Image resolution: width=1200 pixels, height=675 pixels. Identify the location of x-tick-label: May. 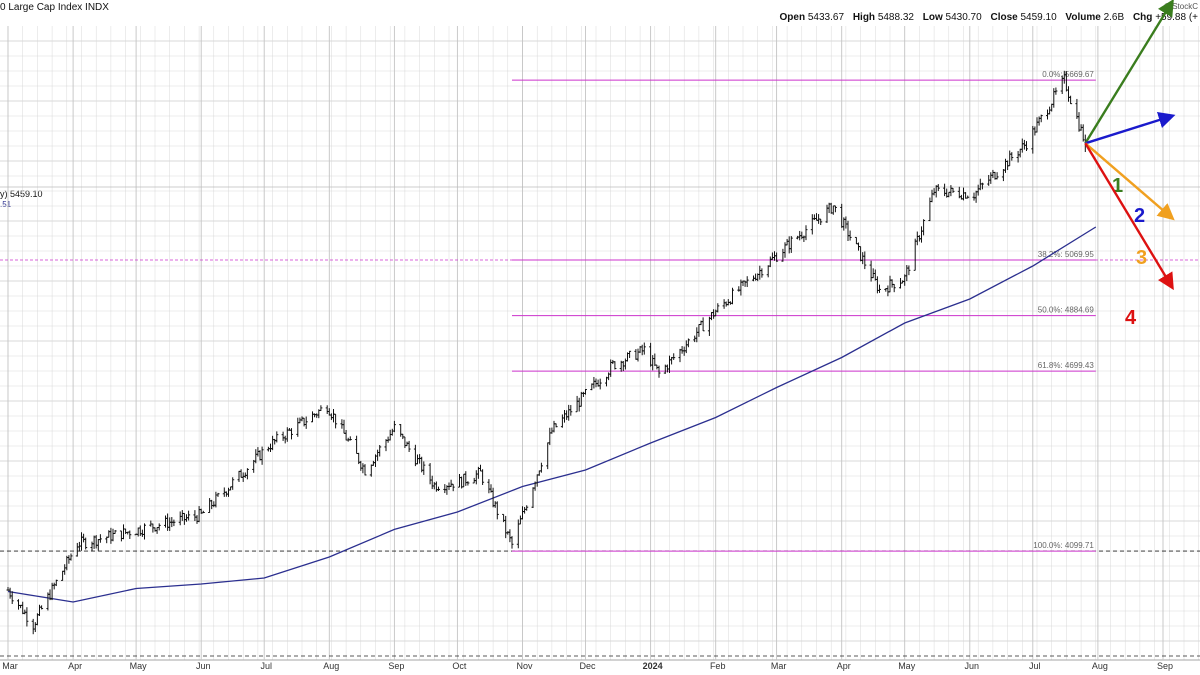
(907, 666).